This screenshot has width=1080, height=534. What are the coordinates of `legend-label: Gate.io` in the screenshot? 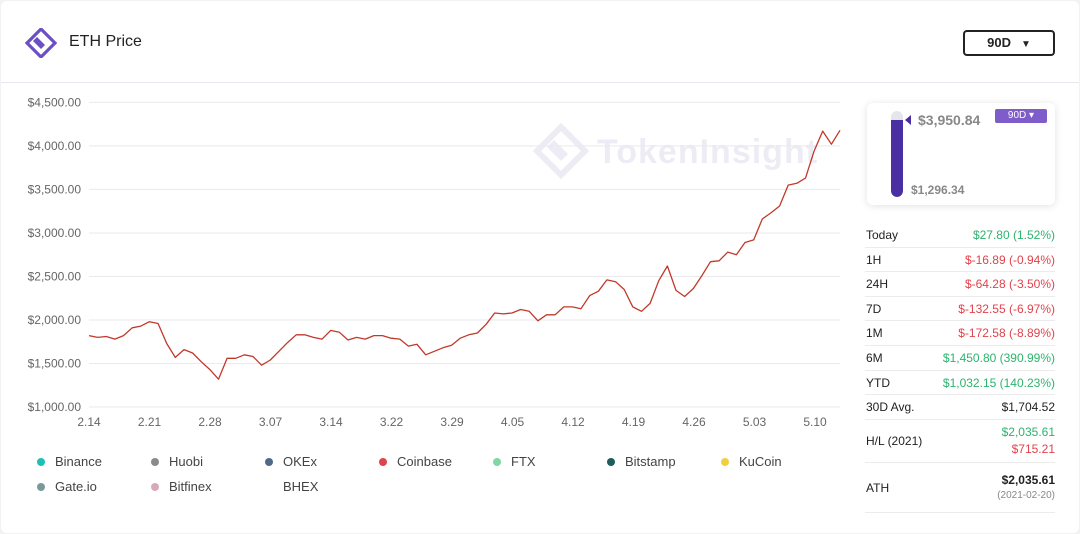 It's located at (76, 486).